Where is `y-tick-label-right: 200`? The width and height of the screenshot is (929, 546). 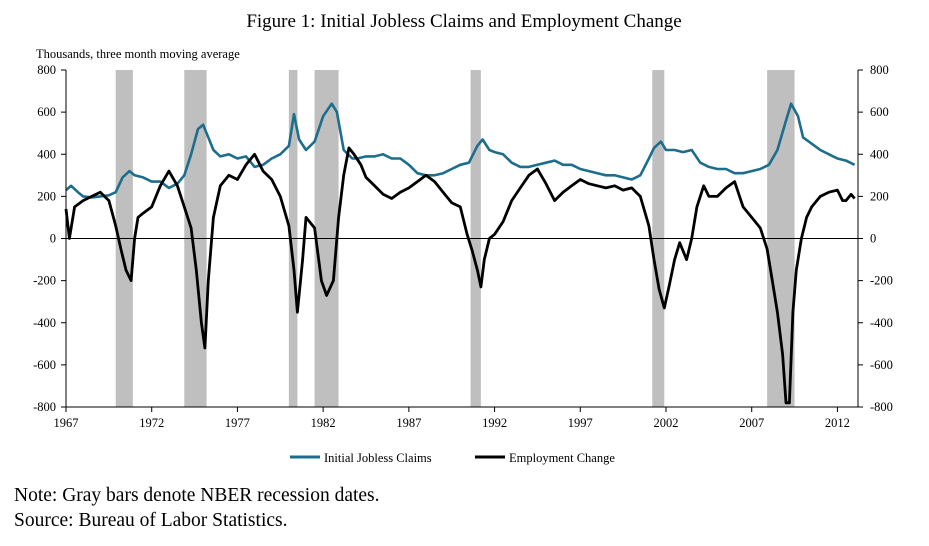 y-tick-label-right: 200 is located at coordinates (879, 196).